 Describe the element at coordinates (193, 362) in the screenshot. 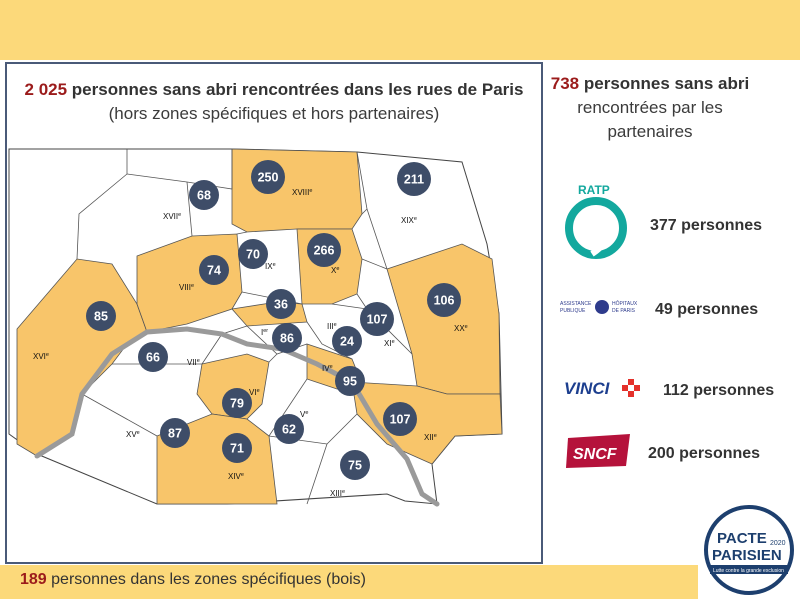

I see `arr-label-vii: VIIe` at that location.